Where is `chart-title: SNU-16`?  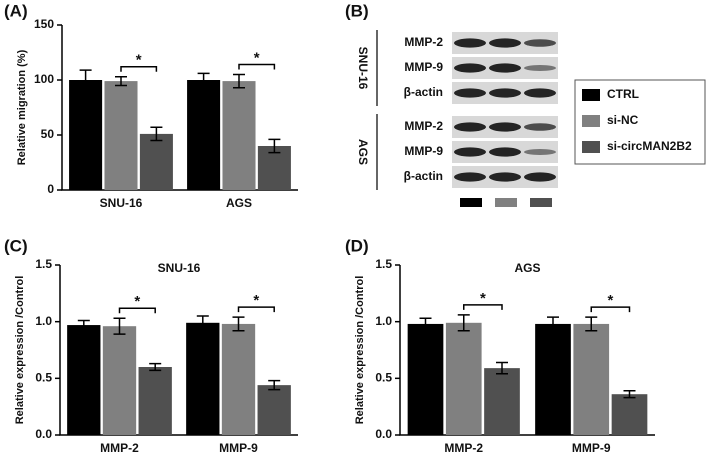 chart-title: SNU-16 is located at coordinates (179, 268).